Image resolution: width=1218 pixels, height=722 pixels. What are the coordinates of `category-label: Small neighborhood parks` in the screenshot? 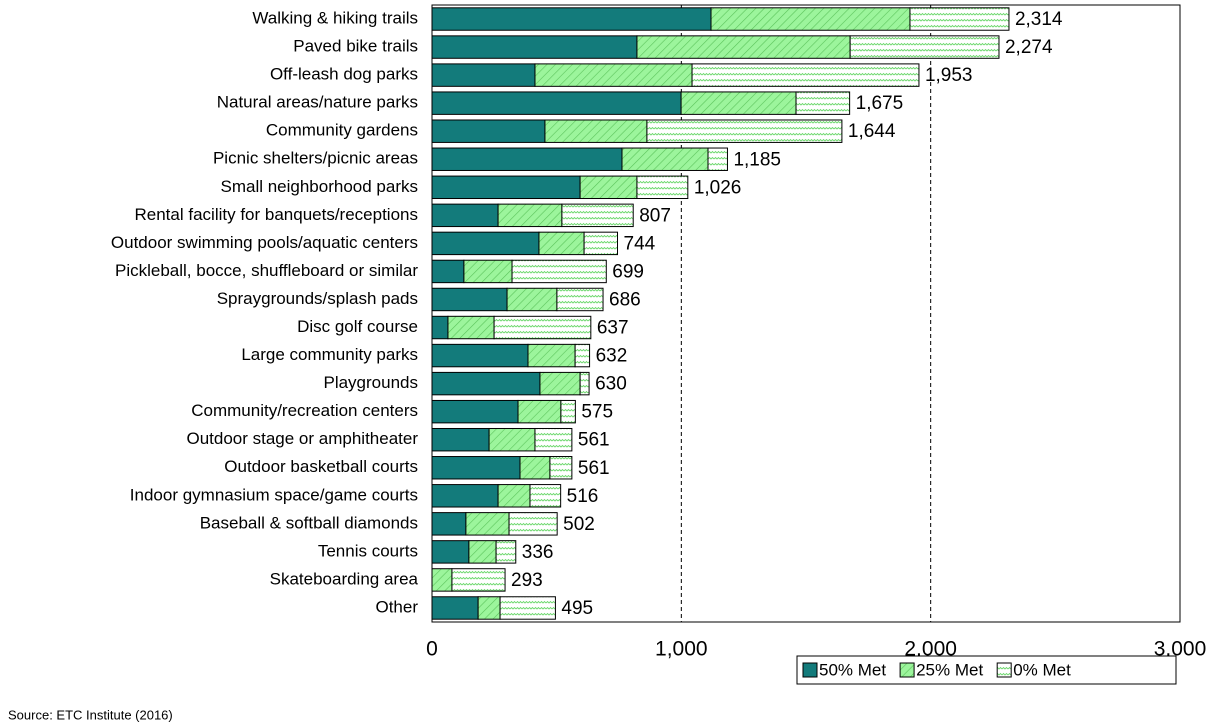 It's located at (319, 186).